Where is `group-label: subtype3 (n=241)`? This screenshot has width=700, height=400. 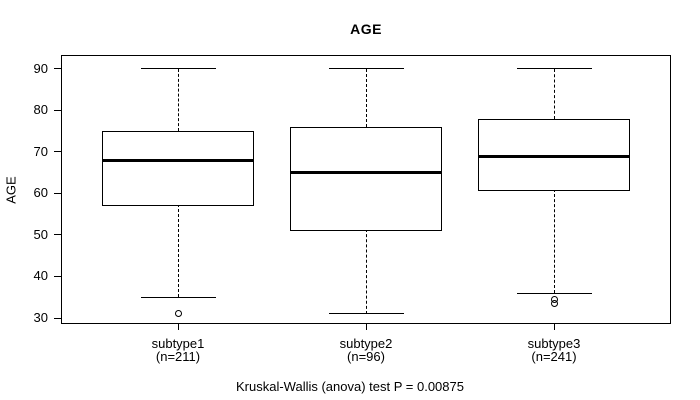
group-label: subtype3 (n=241) is located at coordinates (554, 350).